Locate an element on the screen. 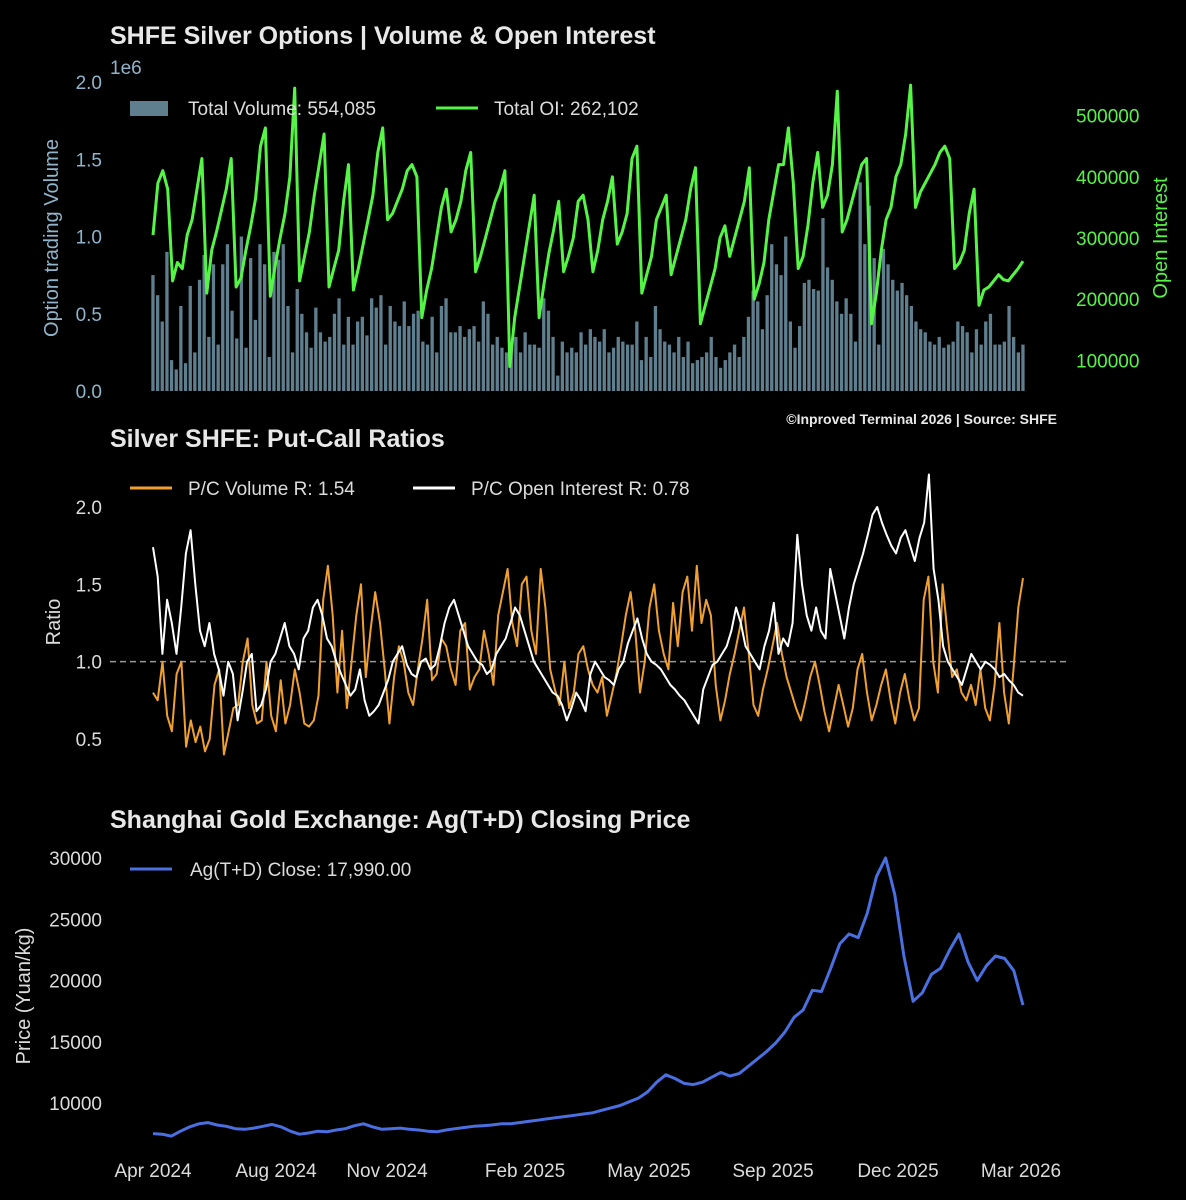 The height and width of the screenshot is (1200, 1186). price-ytick-1: 15000 is located at coordinates (75, 1043).